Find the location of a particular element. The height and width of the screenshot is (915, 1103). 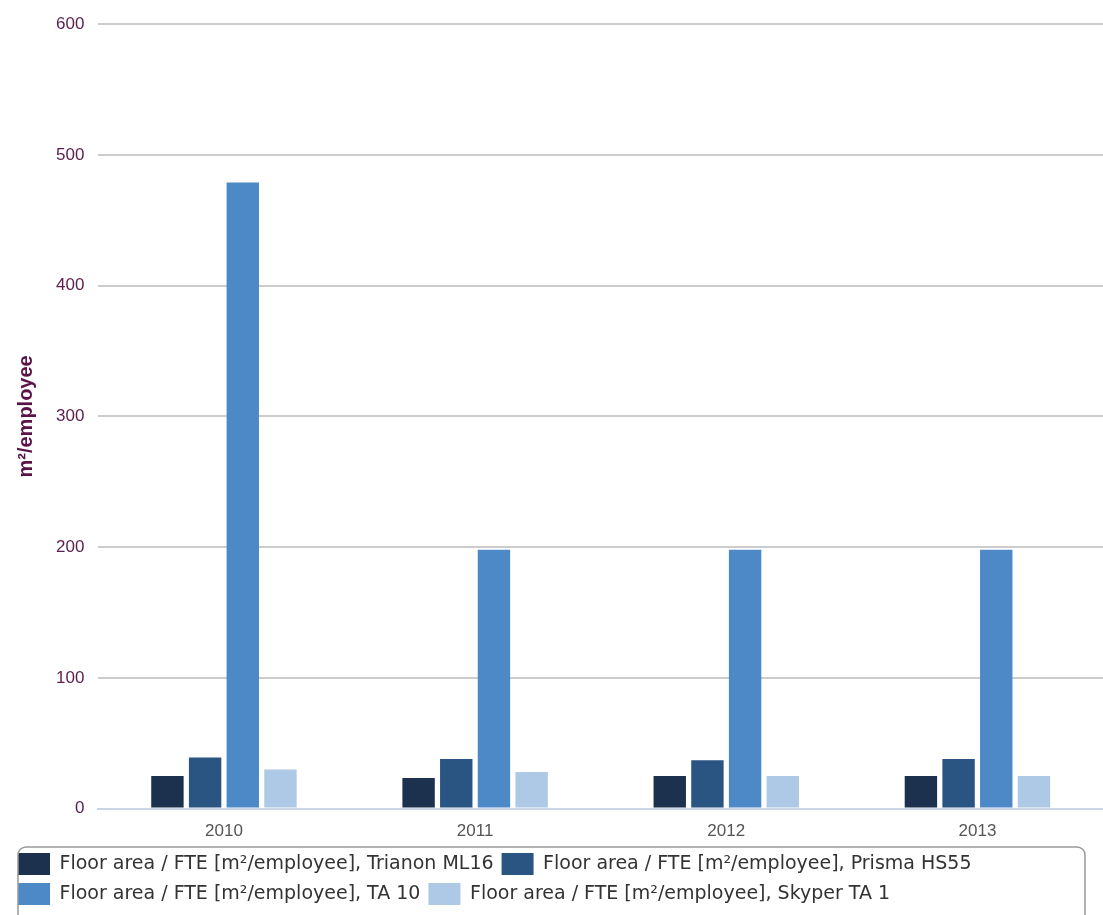

y-tick-label: 300 is located at coordinates (70, 416).